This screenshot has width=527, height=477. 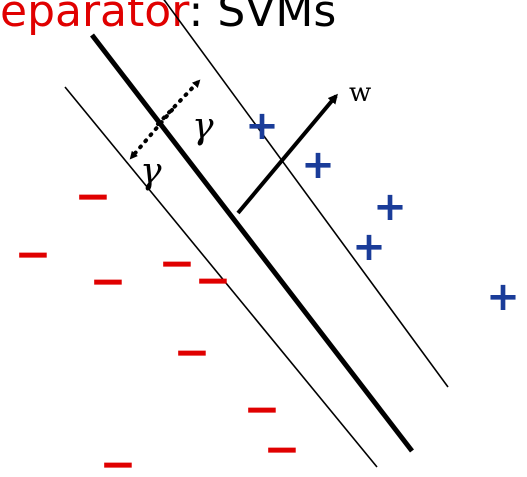 I want to click on slide-title: eparator: SVMs, so click(x=168, y=18).